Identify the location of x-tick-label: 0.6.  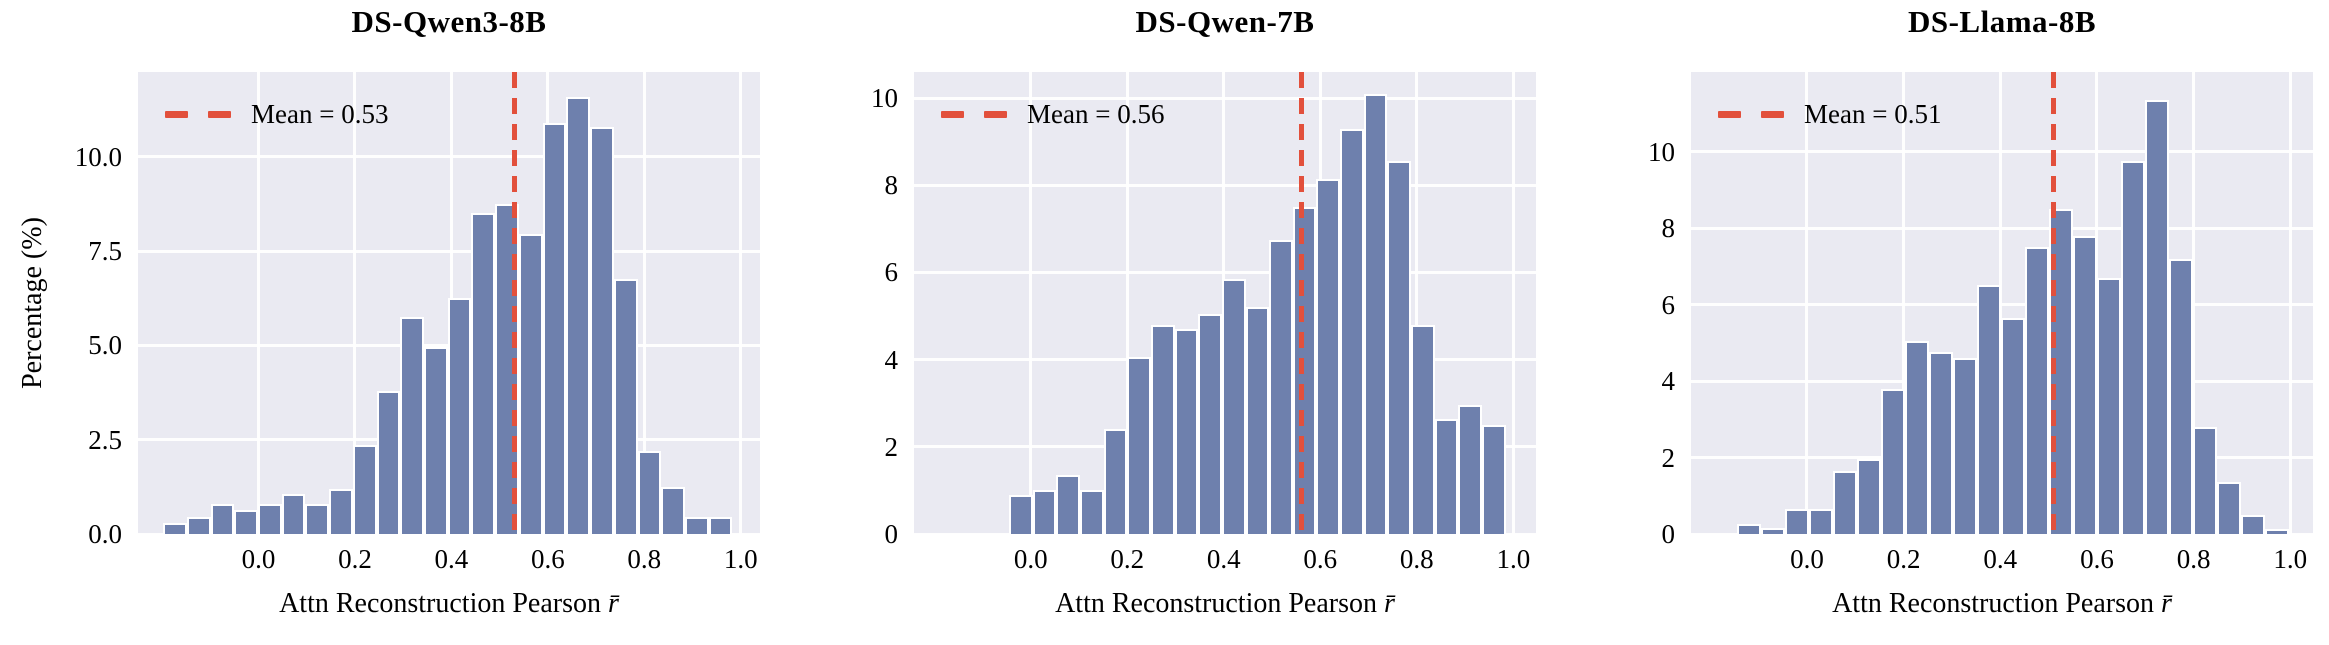
(547, 559).